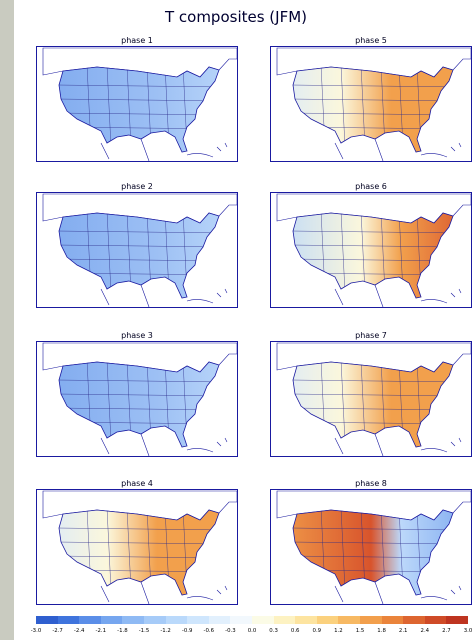 The image size is (472, 640). I want to click on map-panel: phase 3, so click(137, 394).